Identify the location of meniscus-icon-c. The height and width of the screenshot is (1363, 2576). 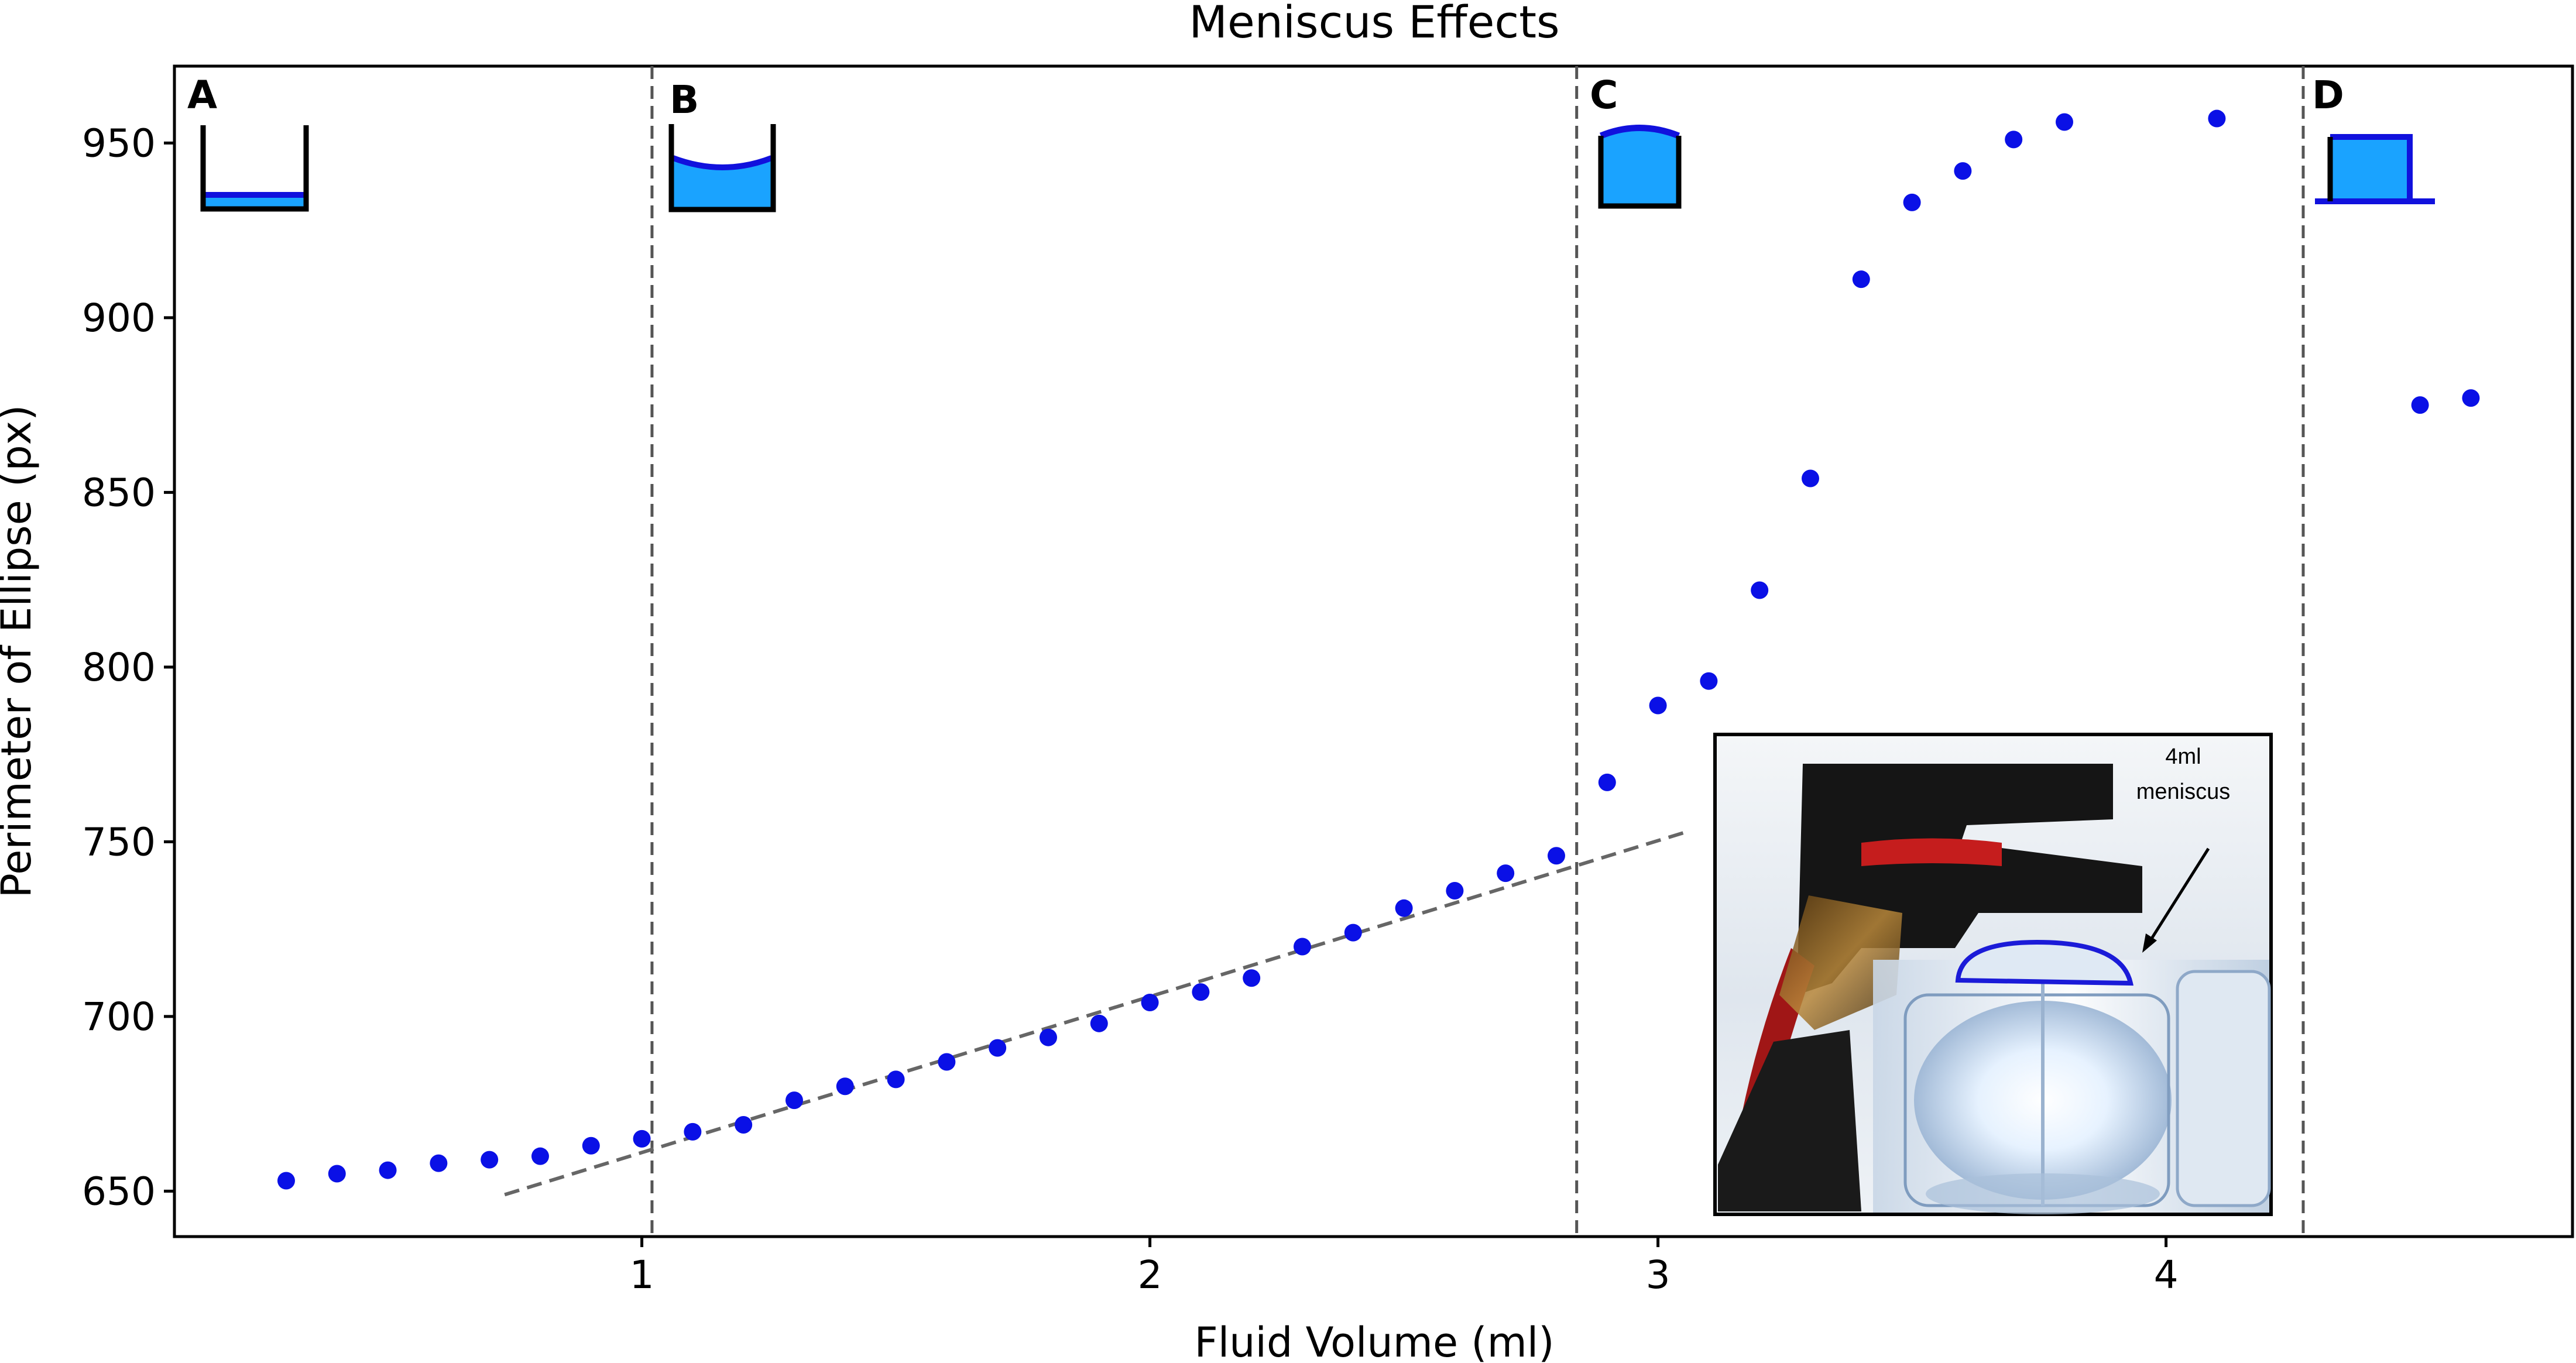
(1640, 167).